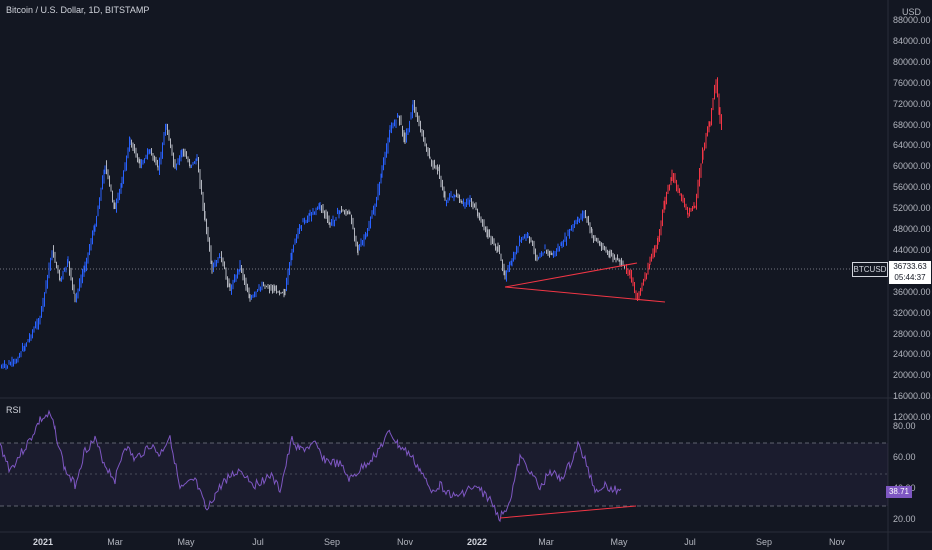 The height and width of the screenshot is (550, 932). What do you see at coordinates (912, 61) in the screenshot?
I see `price-tick-label: 80000.00` at bounding box center [912, 61].